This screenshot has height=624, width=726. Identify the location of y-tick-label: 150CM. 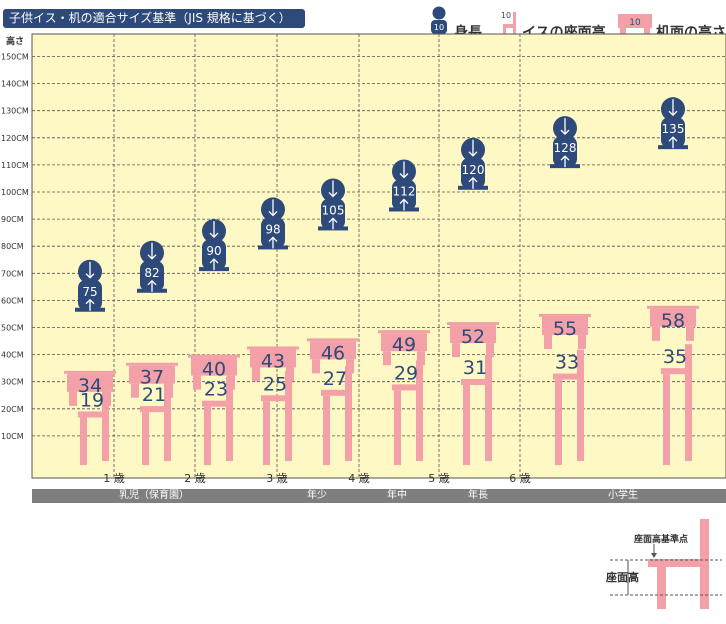
(15, 57).